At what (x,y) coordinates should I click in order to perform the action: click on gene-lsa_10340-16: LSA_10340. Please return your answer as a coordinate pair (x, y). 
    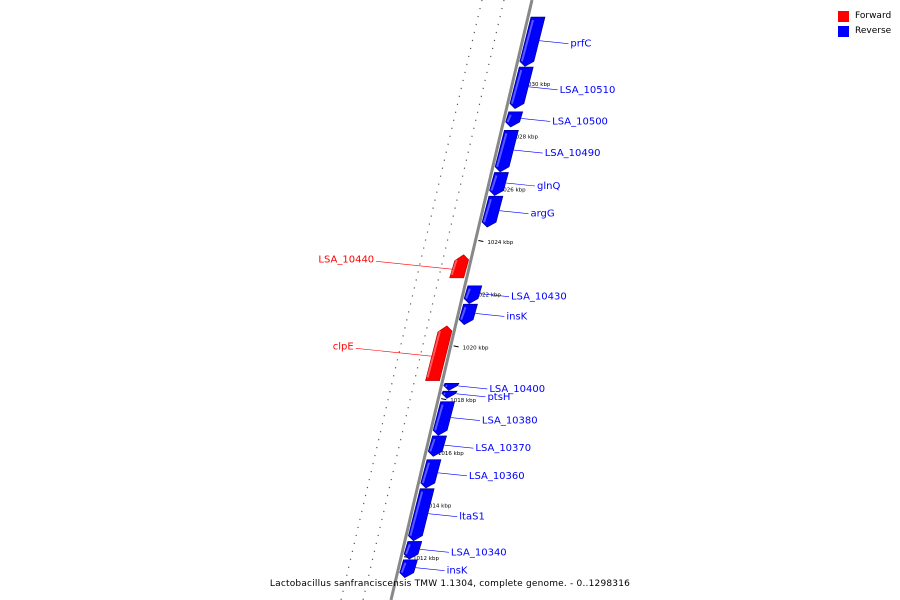
    Looking at the image, I should click on (455, 550).